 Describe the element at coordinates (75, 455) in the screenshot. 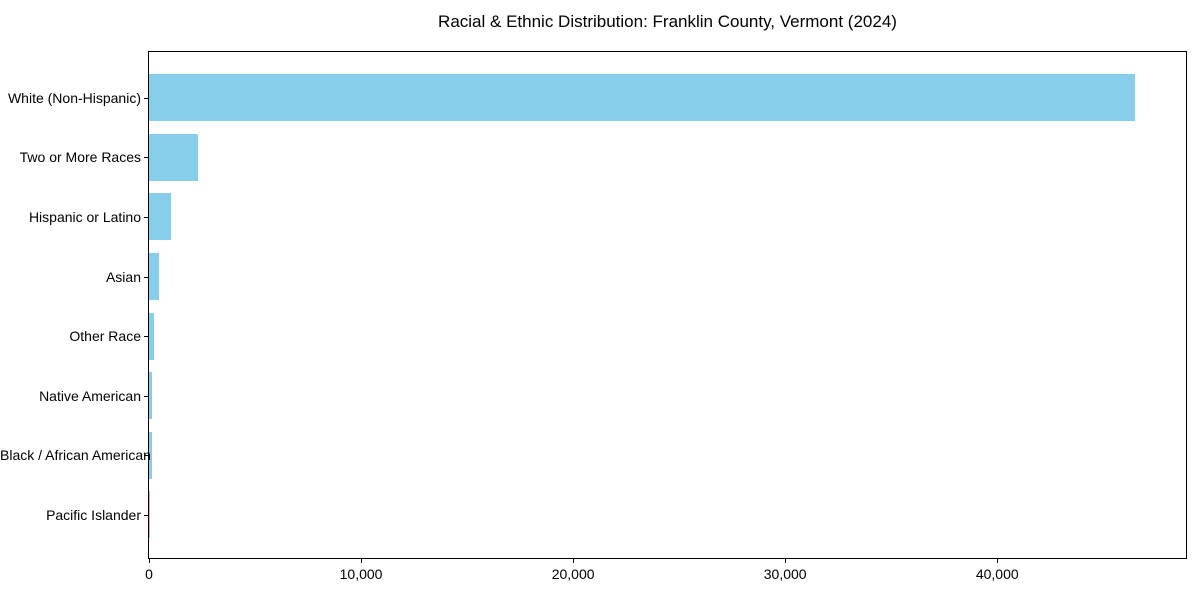

I see `y-axis-label: Black / African American` at that location.